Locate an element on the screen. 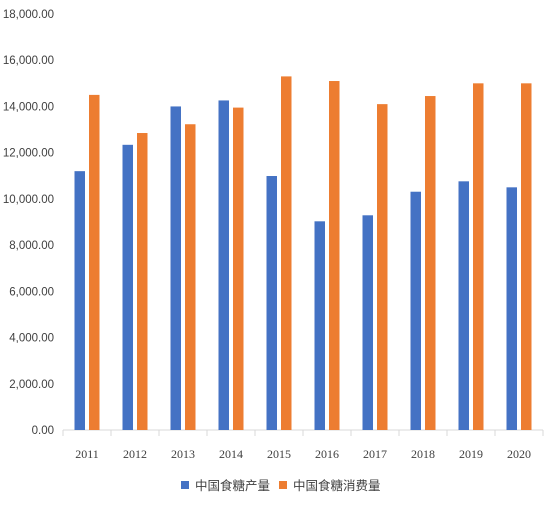 The image size is (550, 518). bar-series-2-2014 is located at coordinates (238, 268).